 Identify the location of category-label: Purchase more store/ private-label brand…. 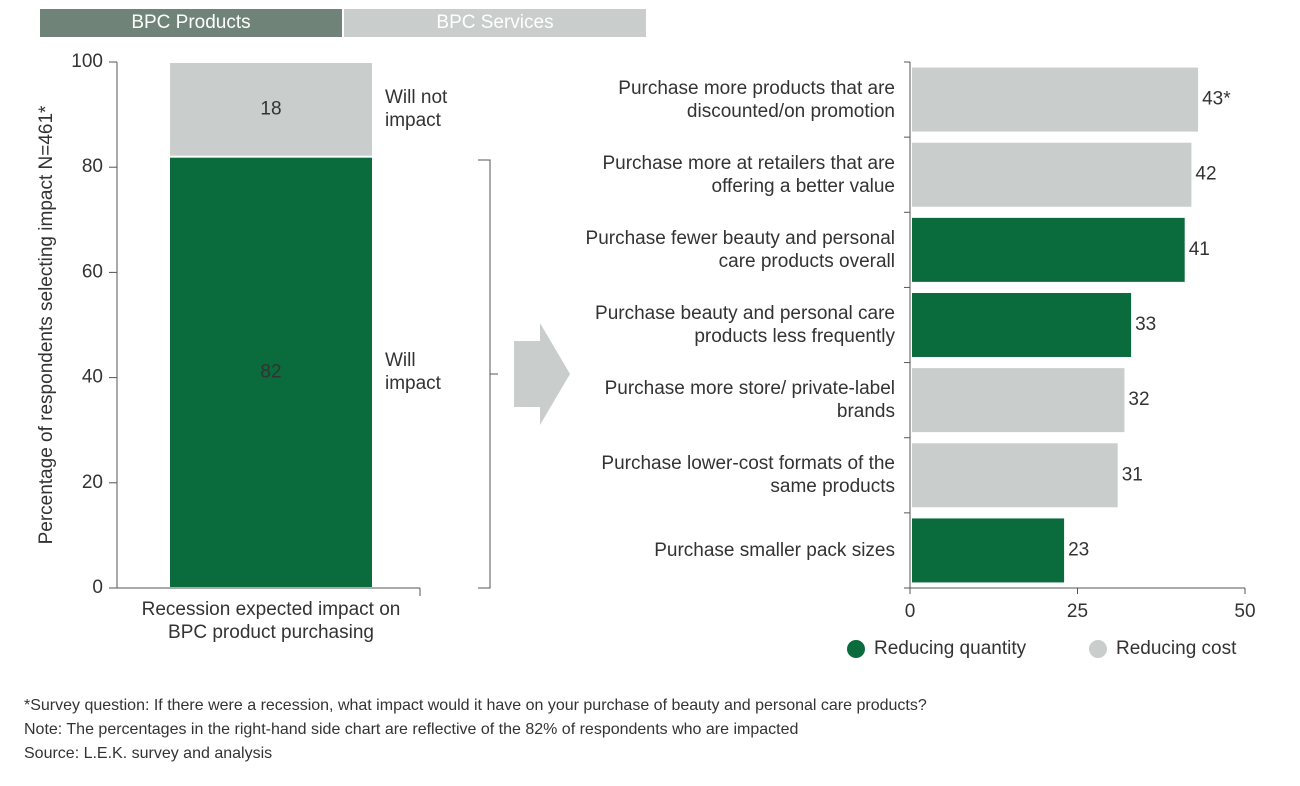
(749, 400).